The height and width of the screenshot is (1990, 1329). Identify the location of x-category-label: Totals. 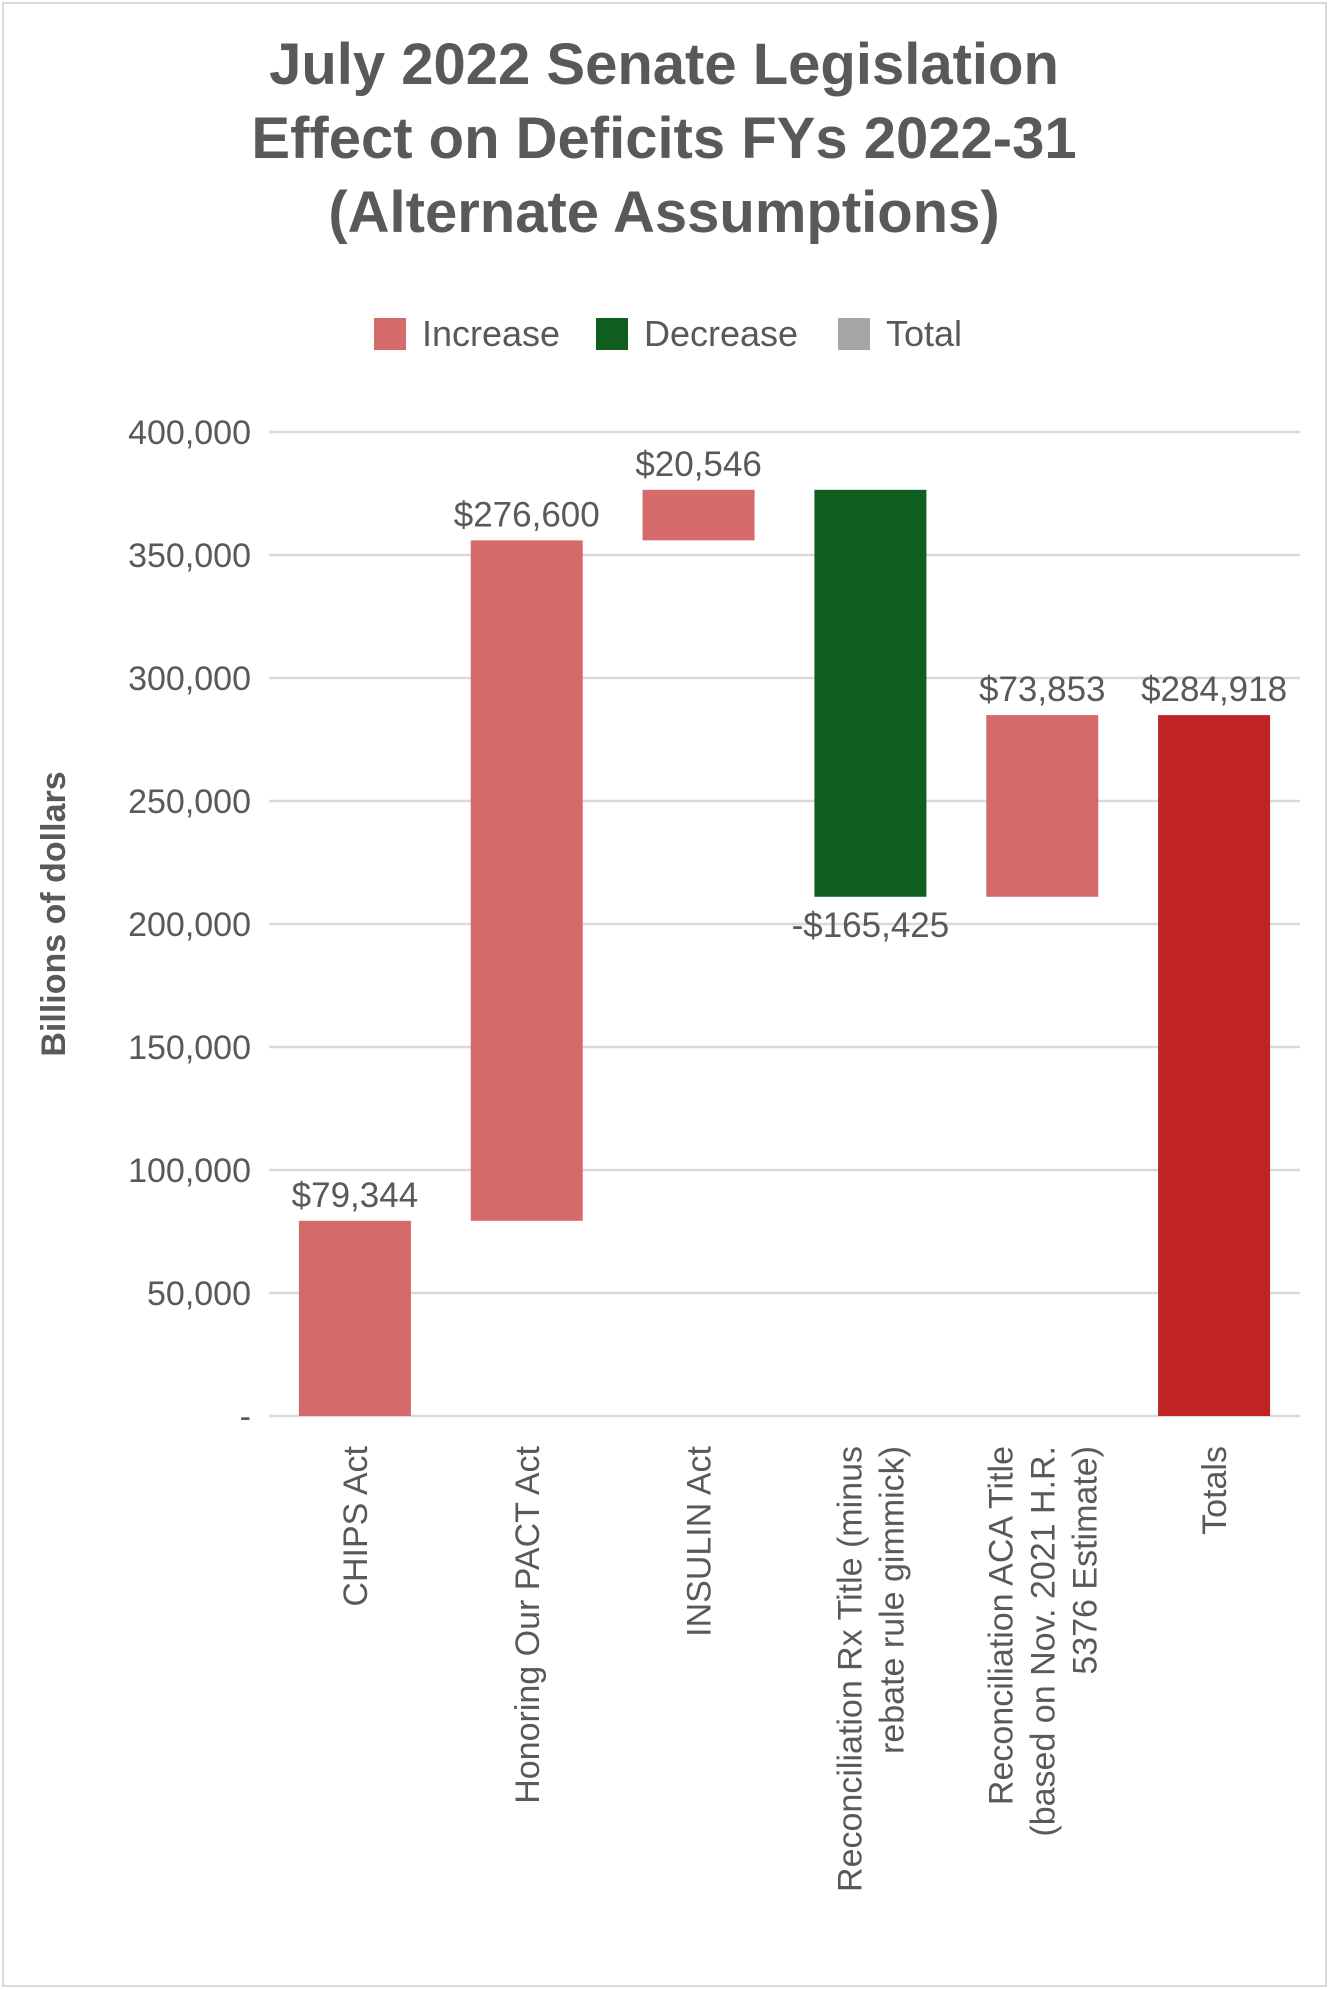
(1215, 1490).